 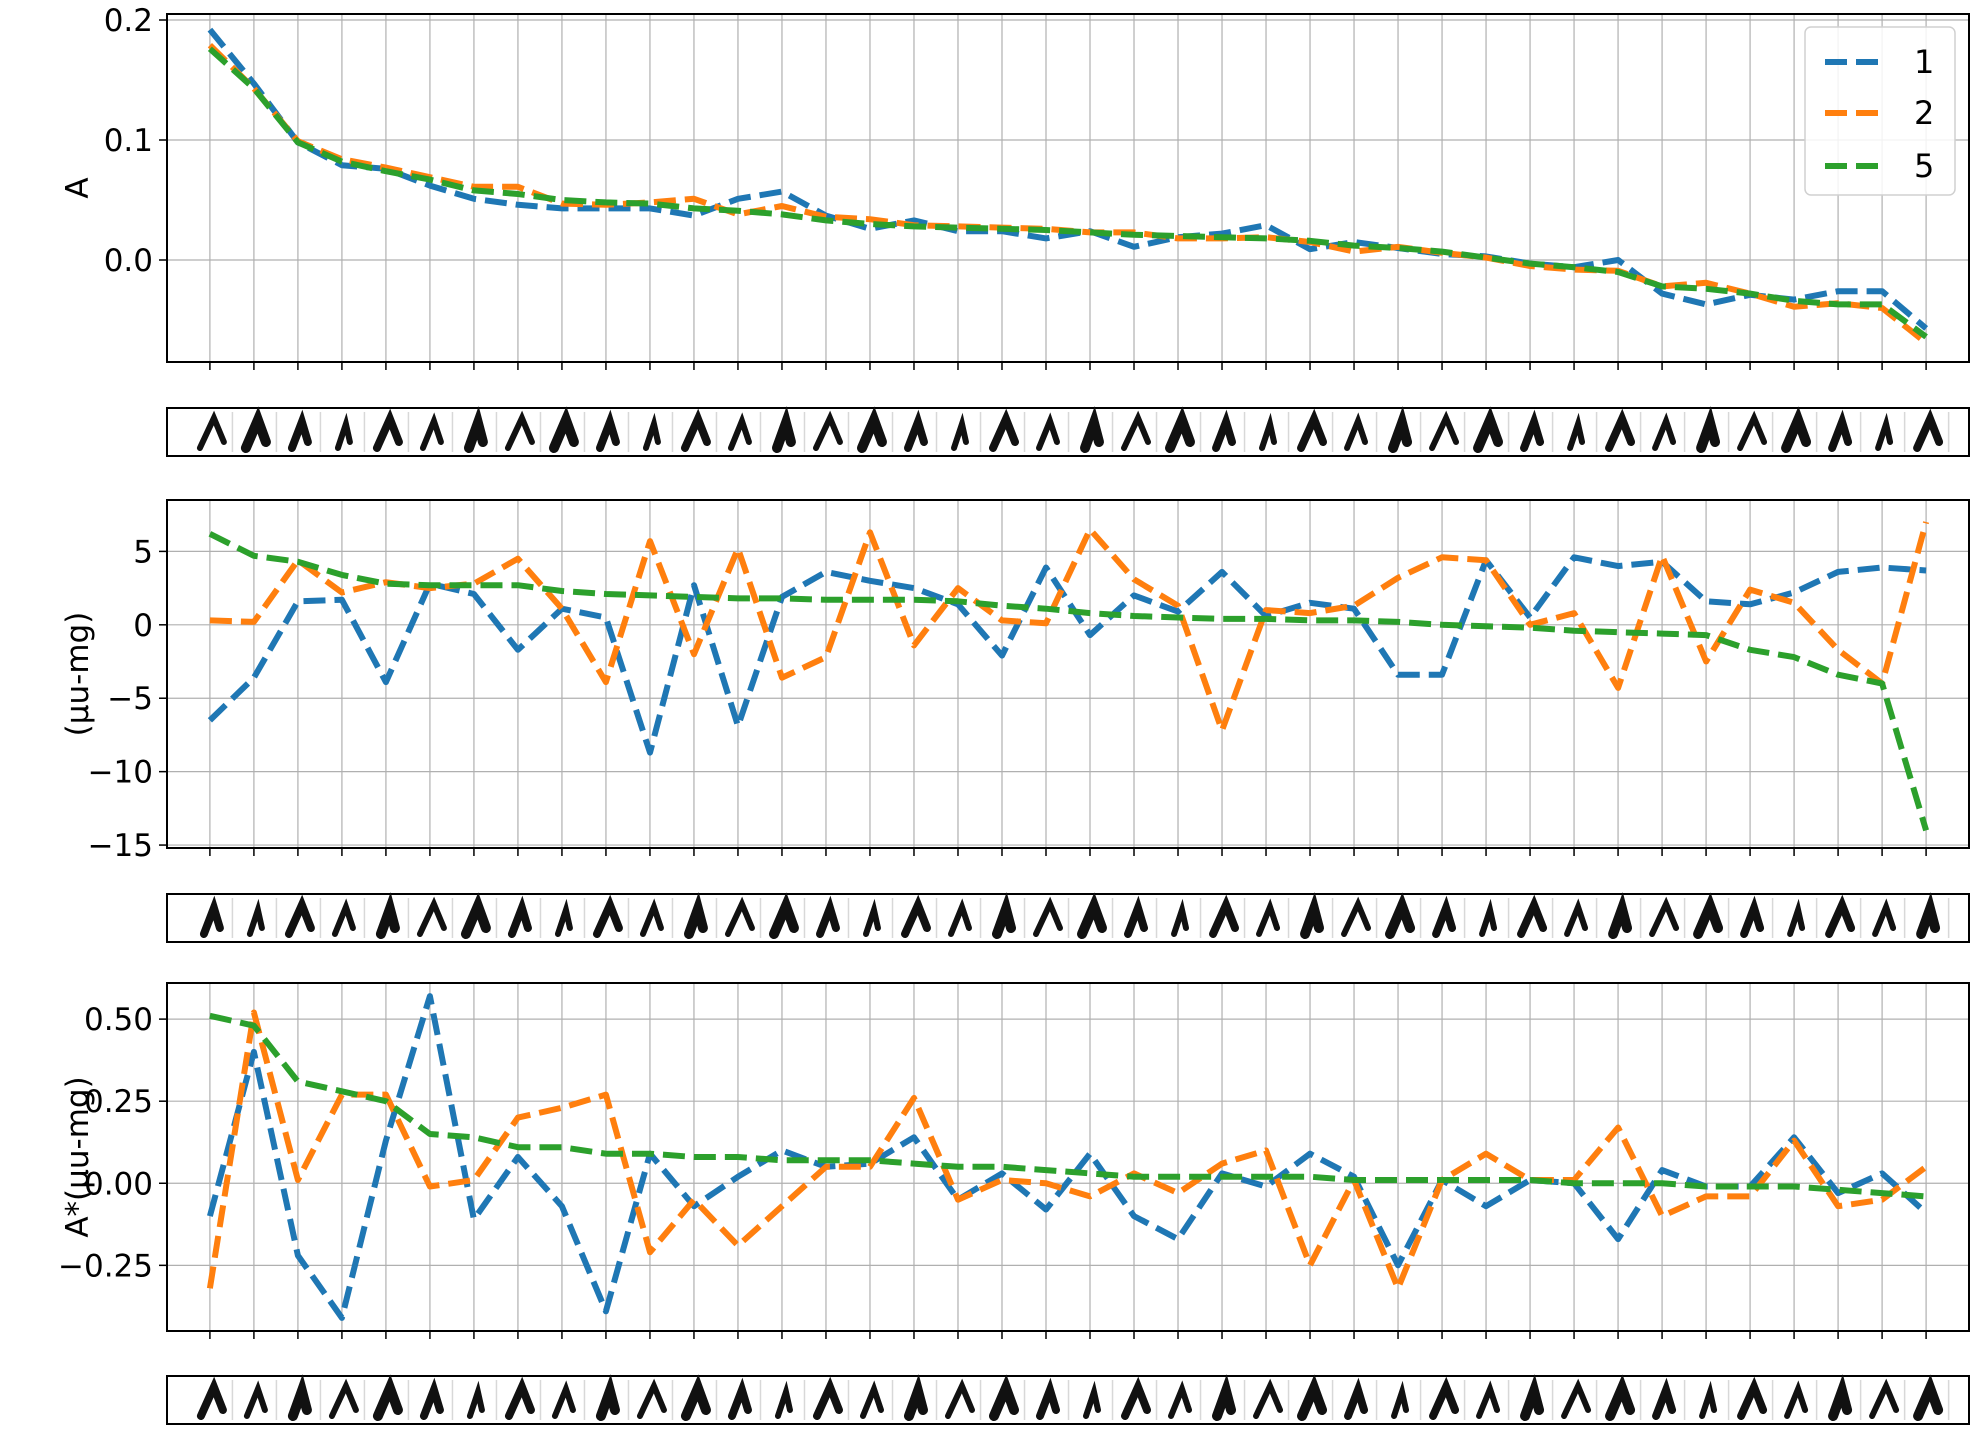 I want to click on legend: 1 2 5, so click(x=1880, y=111).